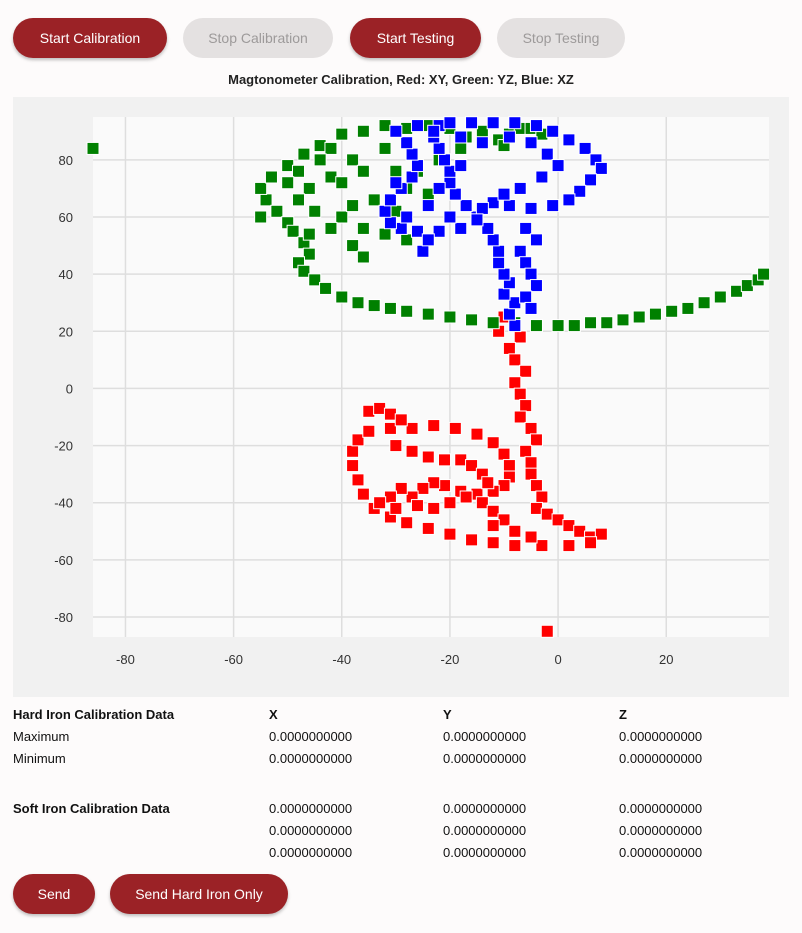 The width and height of the screenshot is (802, 933). What do you see at coordinates (341, 659) in the screenshot?
I see `x-tick-label: -40` at bounding box center [341, 659].